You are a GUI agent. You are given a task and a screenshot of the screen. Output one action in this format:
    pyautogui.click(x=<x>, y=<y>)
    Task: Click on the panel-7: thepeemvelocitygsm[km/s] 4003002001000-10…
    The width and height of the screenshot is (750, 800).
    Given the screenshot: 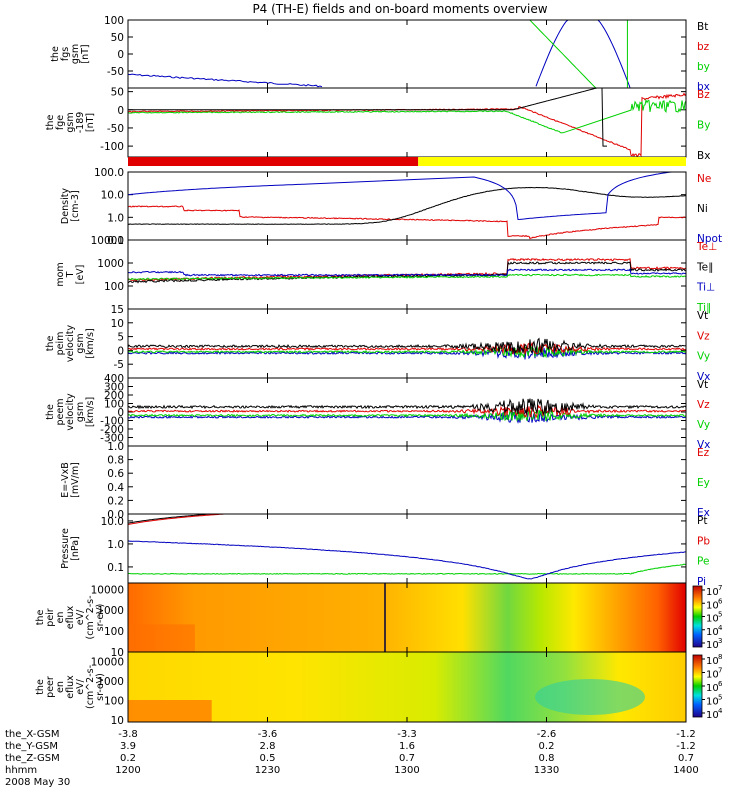 What is the action you would take?
    pyautogui.click(x=377, y=412)
    